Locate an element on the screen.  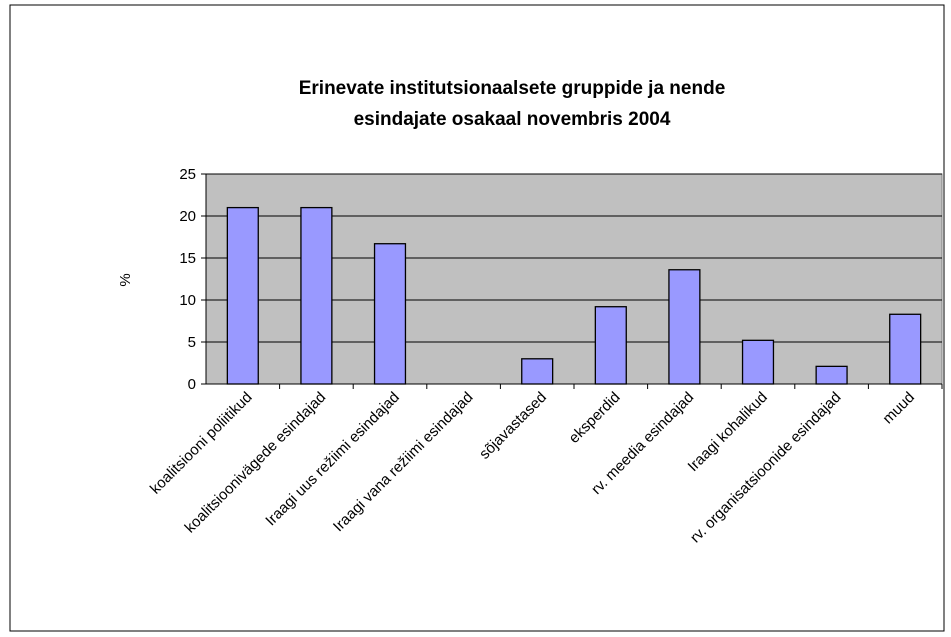
y-axis-label: % is located at coordinates (125, 279).